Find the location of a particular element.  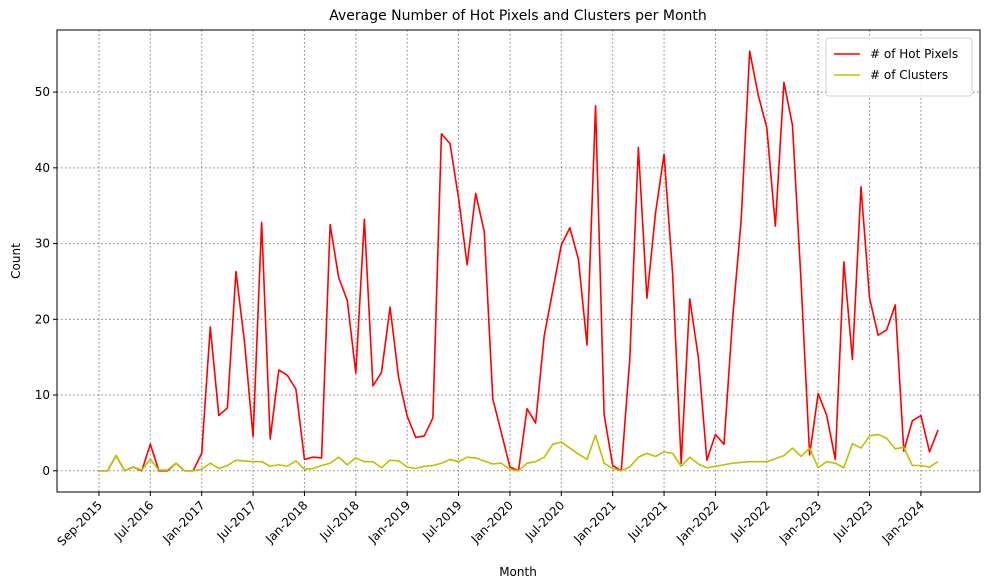

x-tick-label: Jul-2022 is located at coordinates (750, 521).